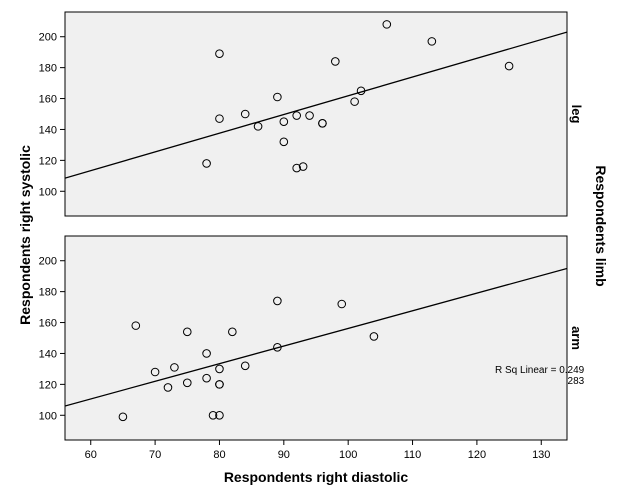 This screenshot has width=625, height=500. Describe the element at coordinates (316, 477) in the screenshot. I see `x-axis-title: Respondents right diastolic` at that location.